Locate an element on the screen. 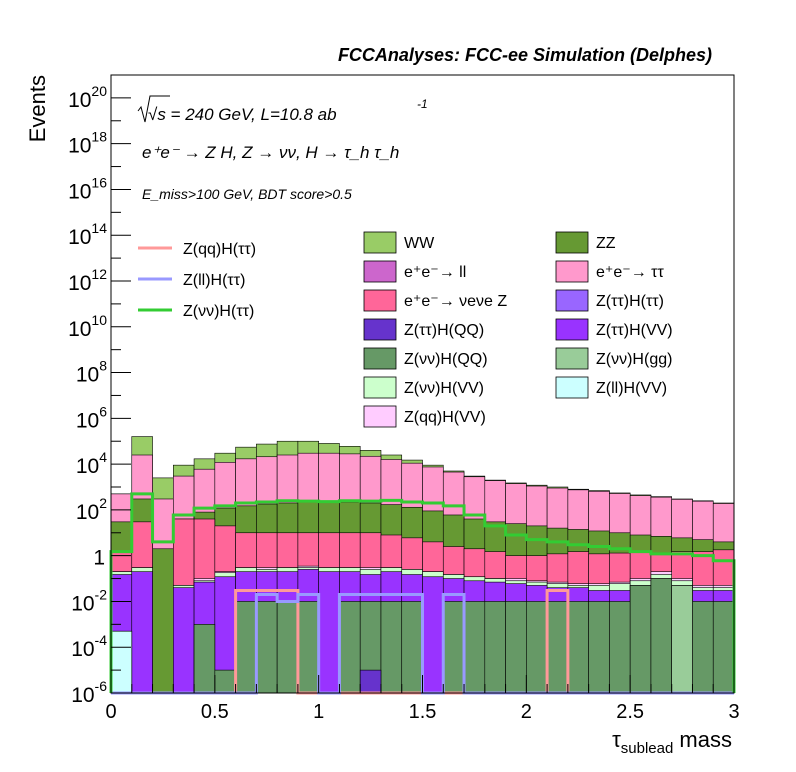 Image resolution: width=796 pixels, height=772 pixels. x-axis-label-symbol: τ is located at coordinates (616, 739).